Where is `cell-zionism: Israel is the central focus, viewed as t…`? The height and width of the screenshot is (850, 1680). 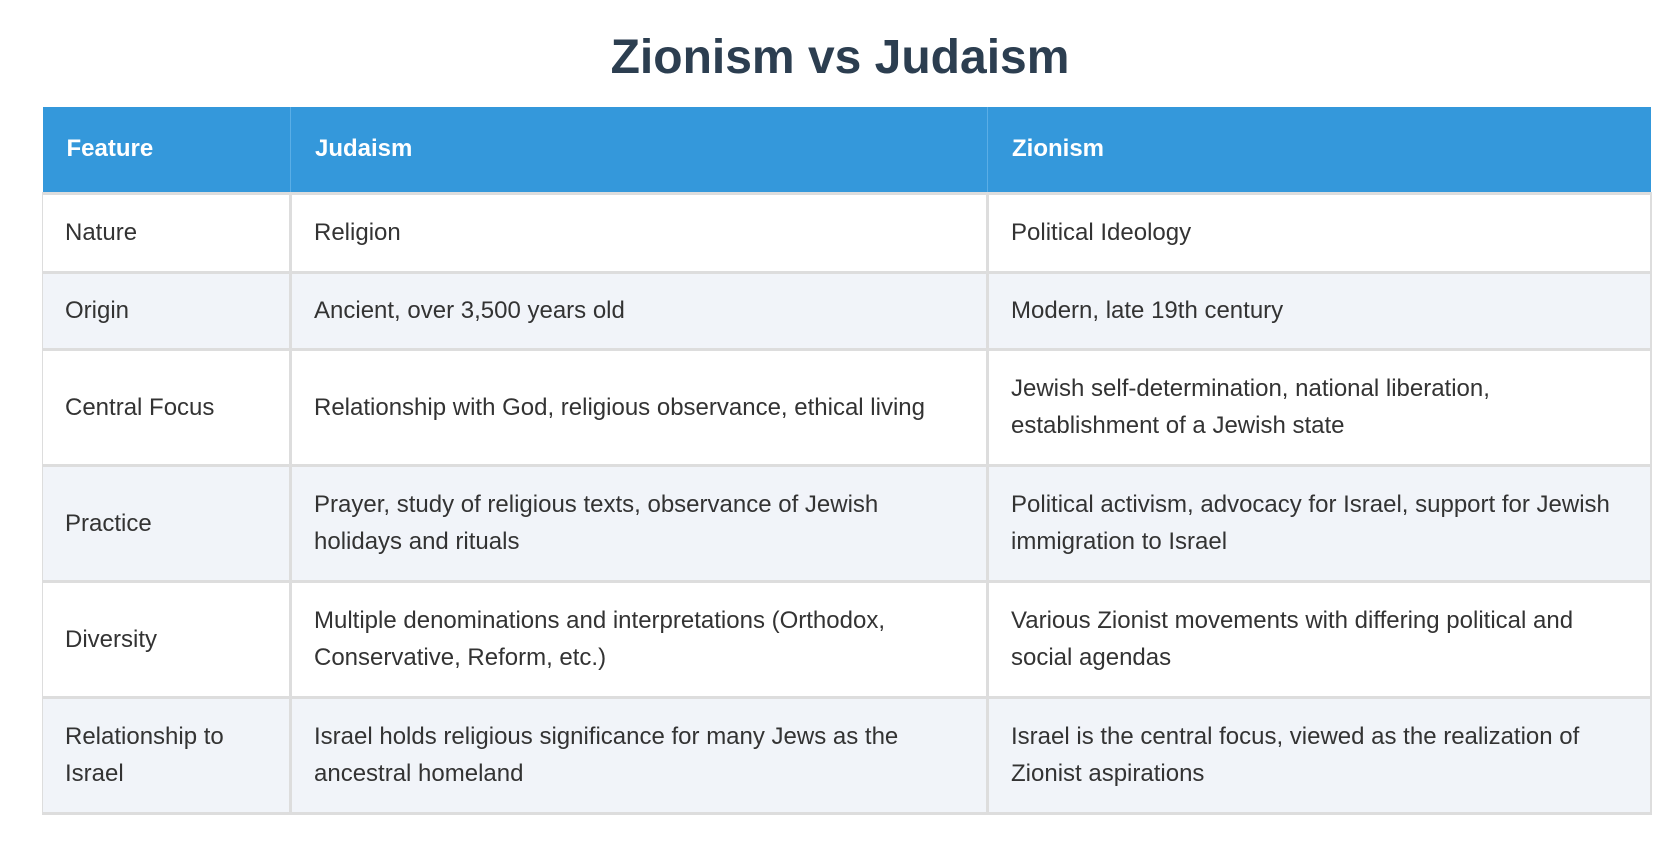
cell-zionism: Israel is the central focus, viewed as t… is located at coordinates (1319, 756).